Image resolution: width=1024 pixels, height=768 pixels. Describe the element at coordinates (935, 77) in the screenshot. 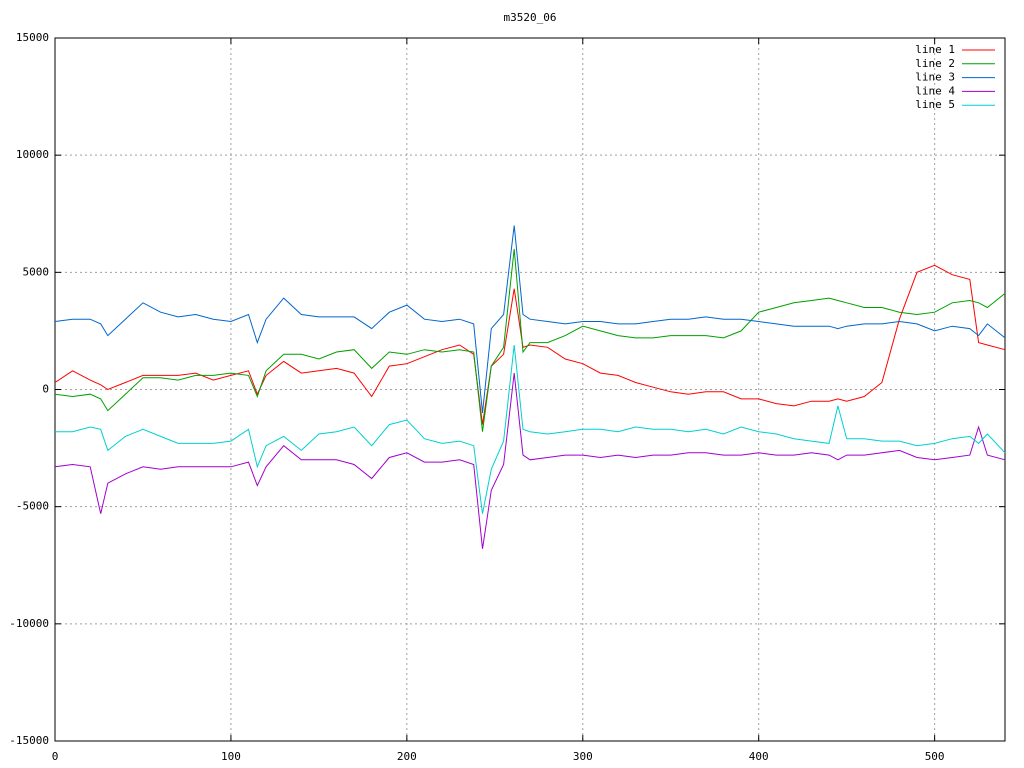

I see `legend-label: line 3` at that location.